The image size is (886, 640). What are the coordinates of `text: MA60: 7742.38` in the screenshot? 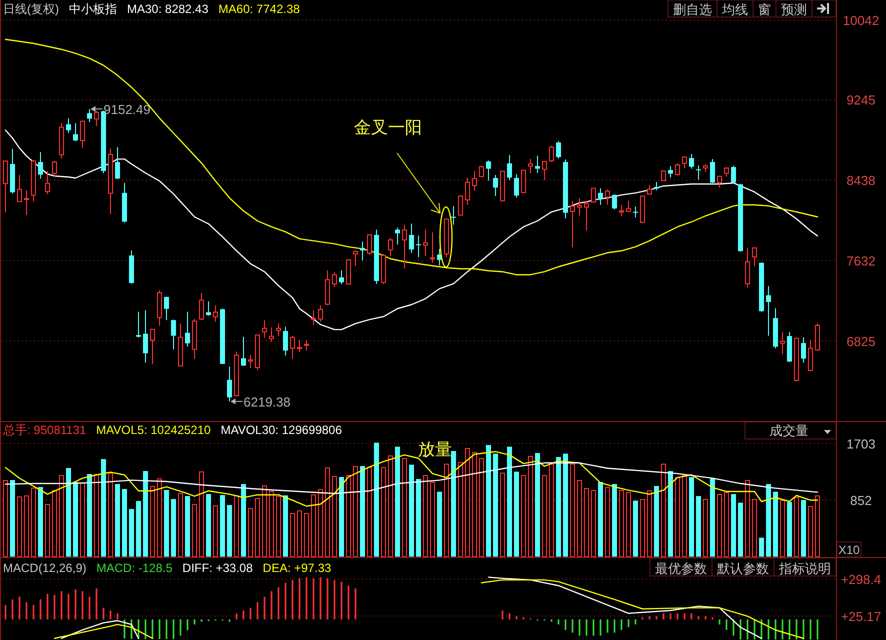 It's located at (259, 9).